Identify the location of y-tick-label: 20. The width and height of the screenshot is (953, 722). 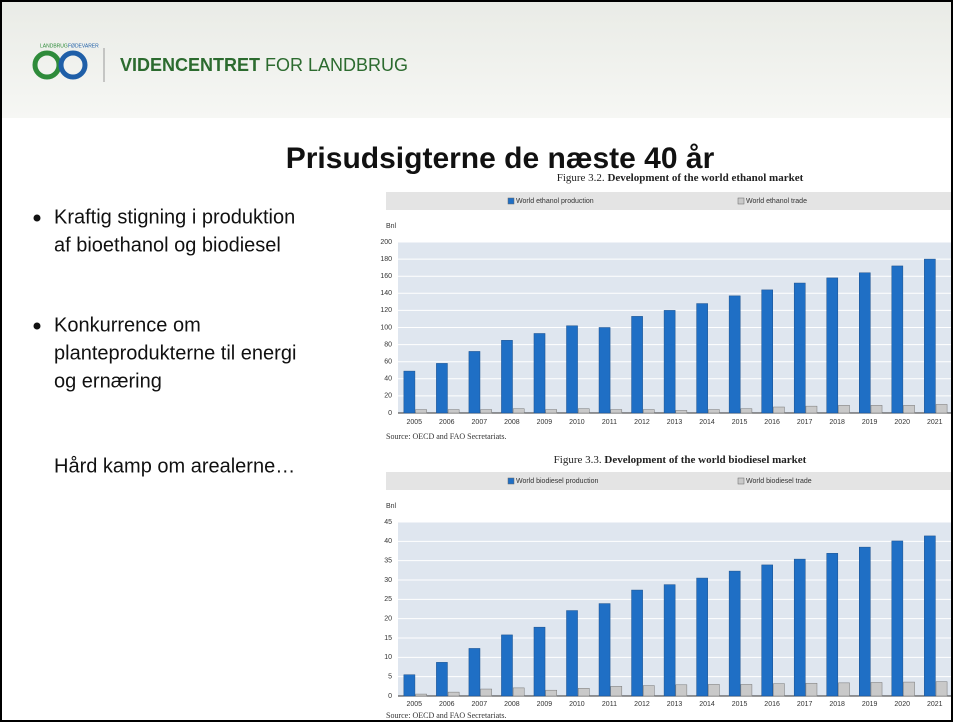
(388, 619).